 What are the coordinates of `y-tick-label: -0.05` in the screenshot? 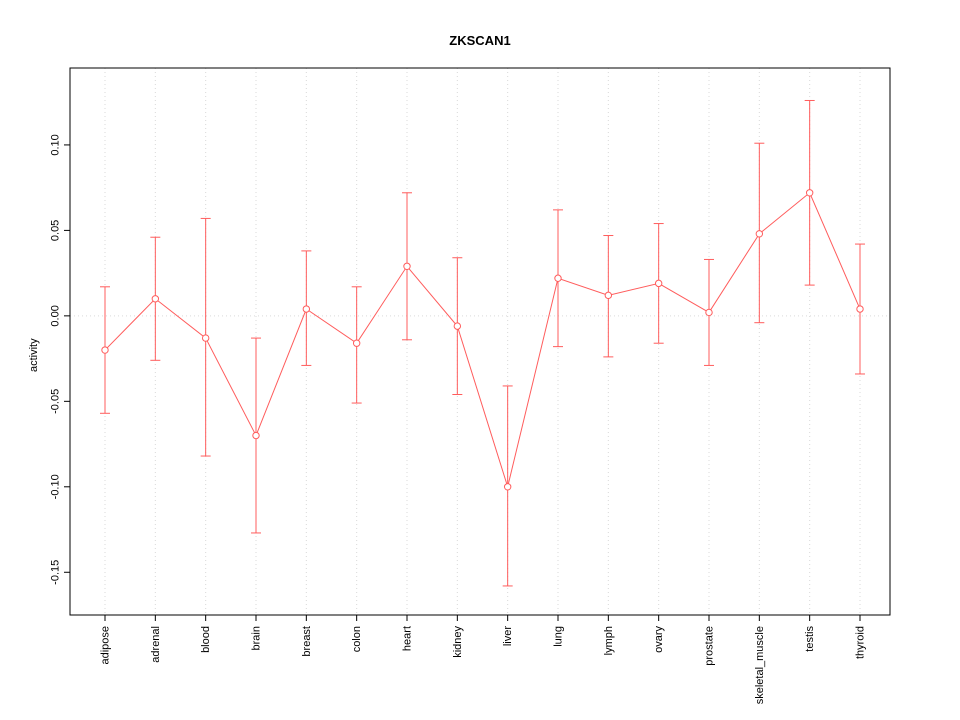 It's located at (56, 401).